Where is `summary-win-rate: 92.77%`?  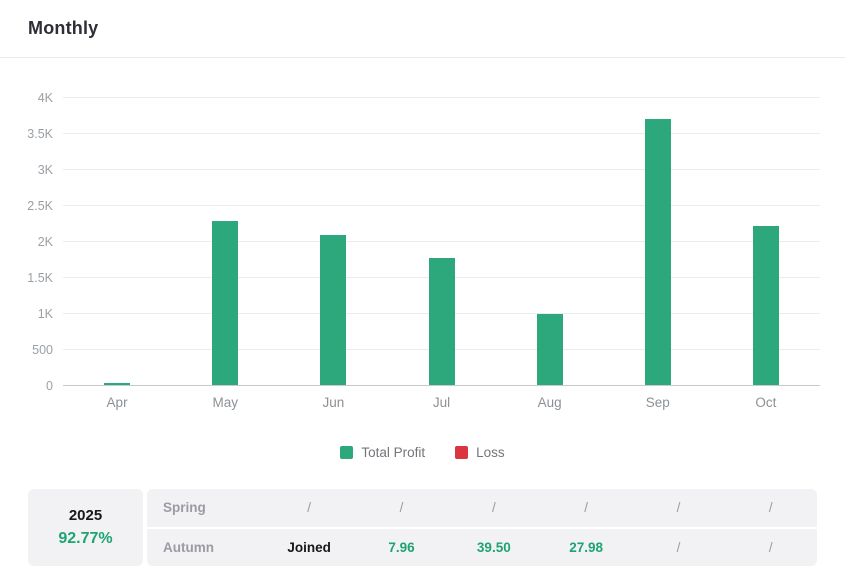
summary-win-rate: 92.77% is located at coordinates (85, 538).